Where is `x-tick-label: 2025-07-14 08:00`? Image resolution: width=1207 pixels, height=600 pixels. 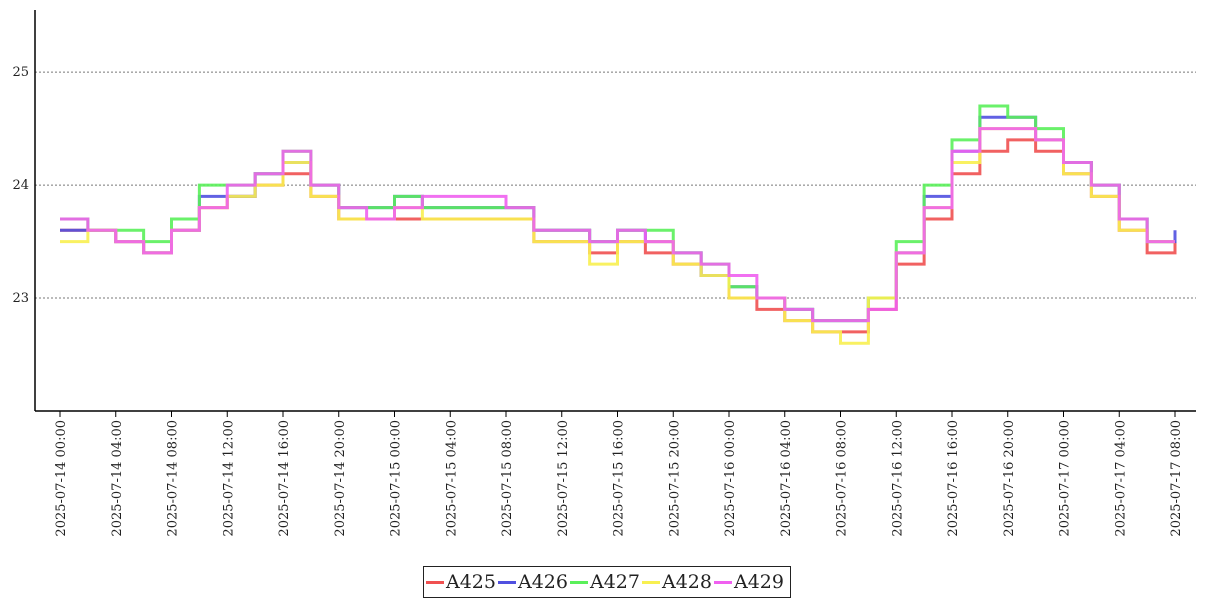
x-tick-label: 2025-07-14 08:00 is located at coordinates (173, 478).